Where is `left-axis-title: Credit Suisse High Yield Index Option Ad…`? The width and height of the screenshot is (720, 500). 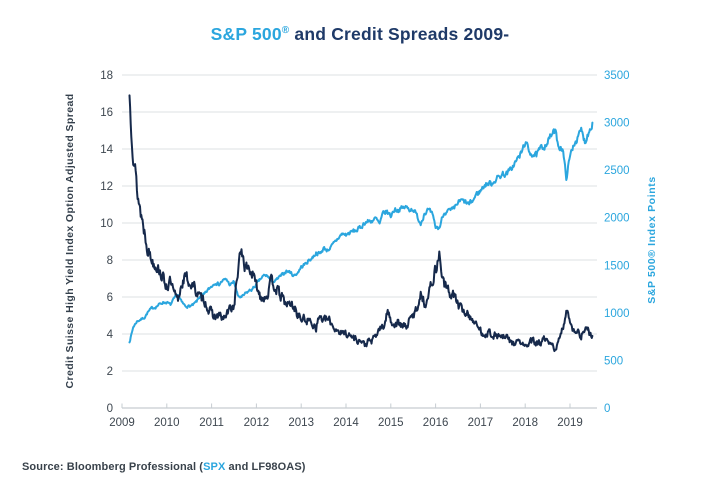
left-axis-title: Credit Suisse High Yield Index Option Ad… is located at coordinates (70, 241).